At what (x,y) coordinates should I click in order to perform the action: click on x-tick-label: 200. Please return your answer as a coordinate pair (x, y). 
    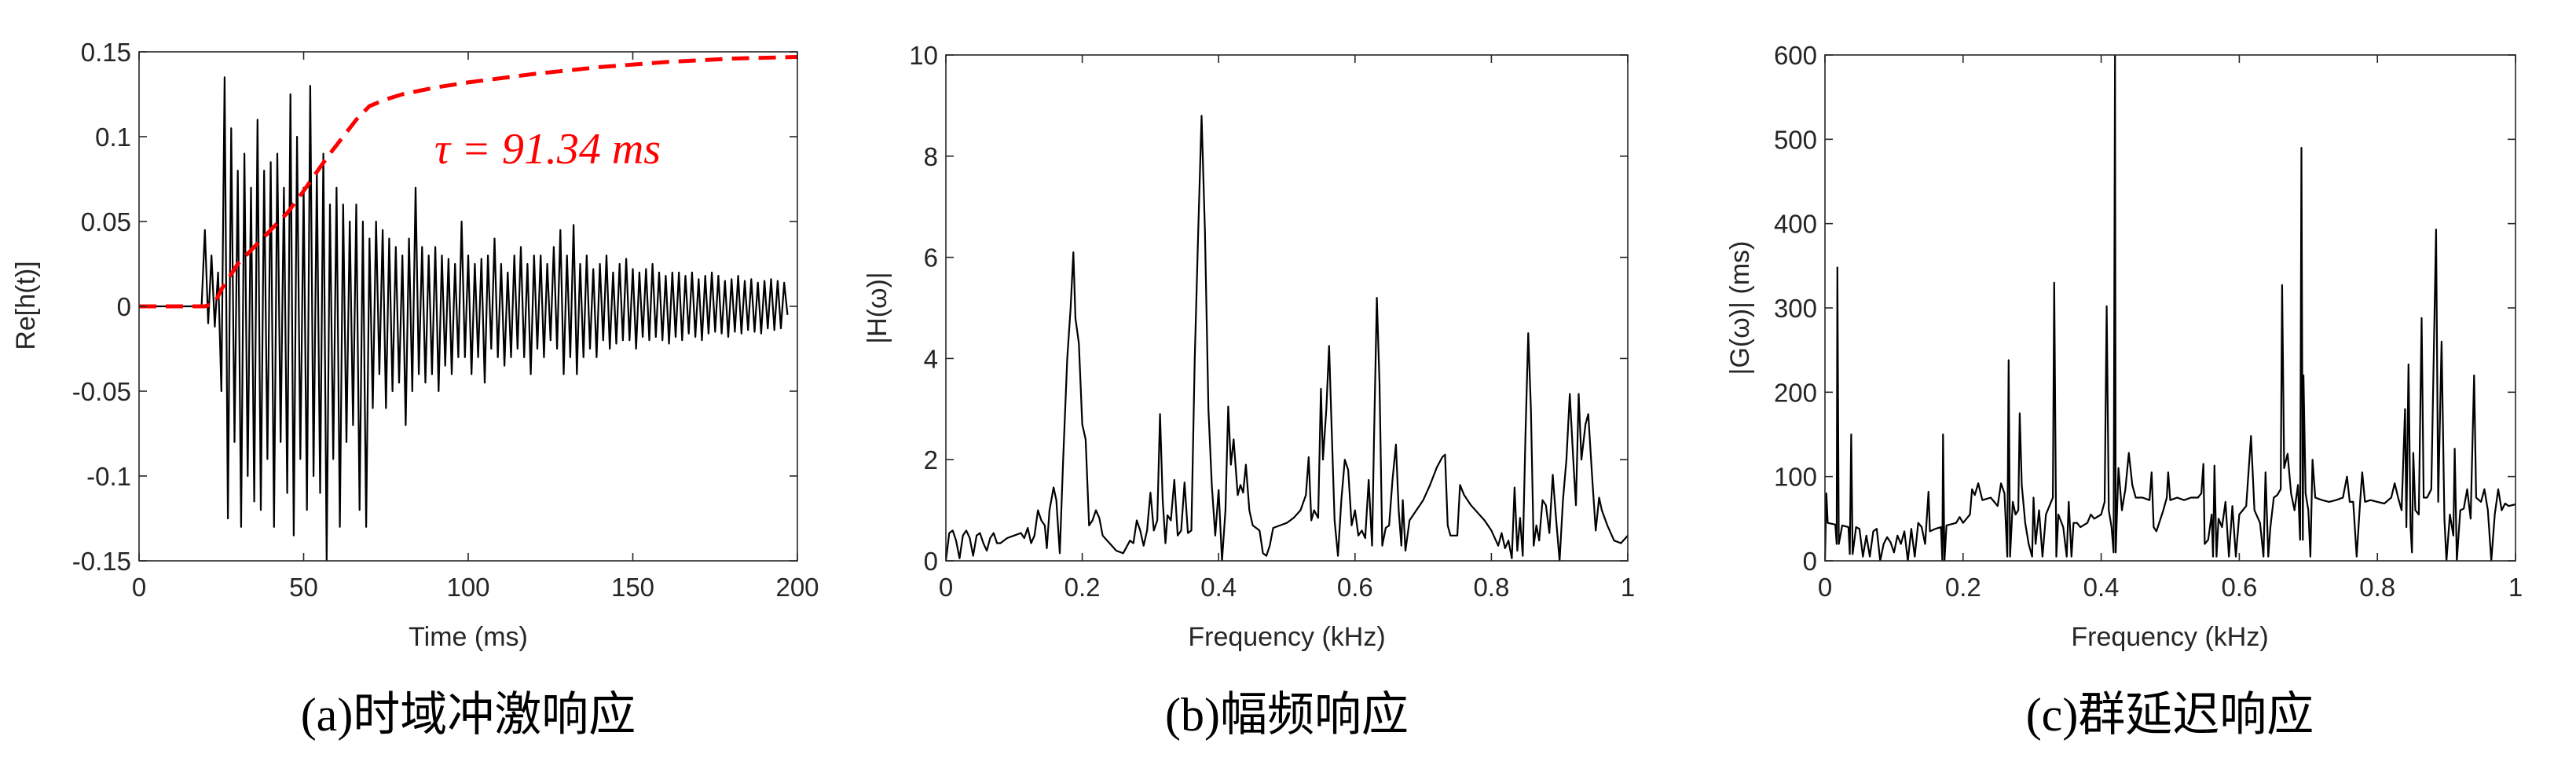
    Looking at the image, I should click on (797, 587).